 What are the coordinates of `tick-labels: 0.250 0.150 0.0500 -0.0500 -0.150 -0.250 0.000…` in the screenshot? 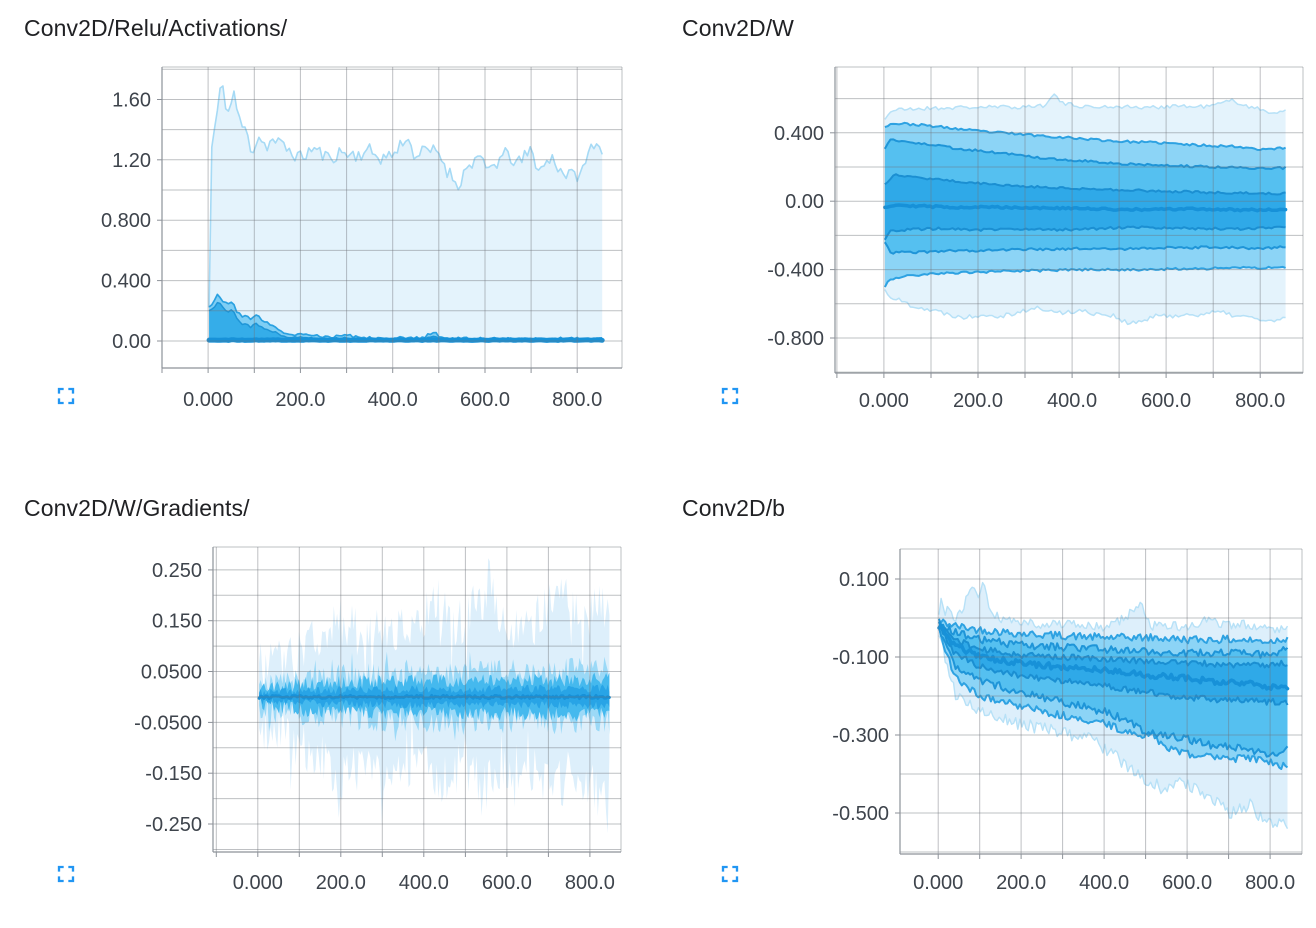 It's located at (374, 727).